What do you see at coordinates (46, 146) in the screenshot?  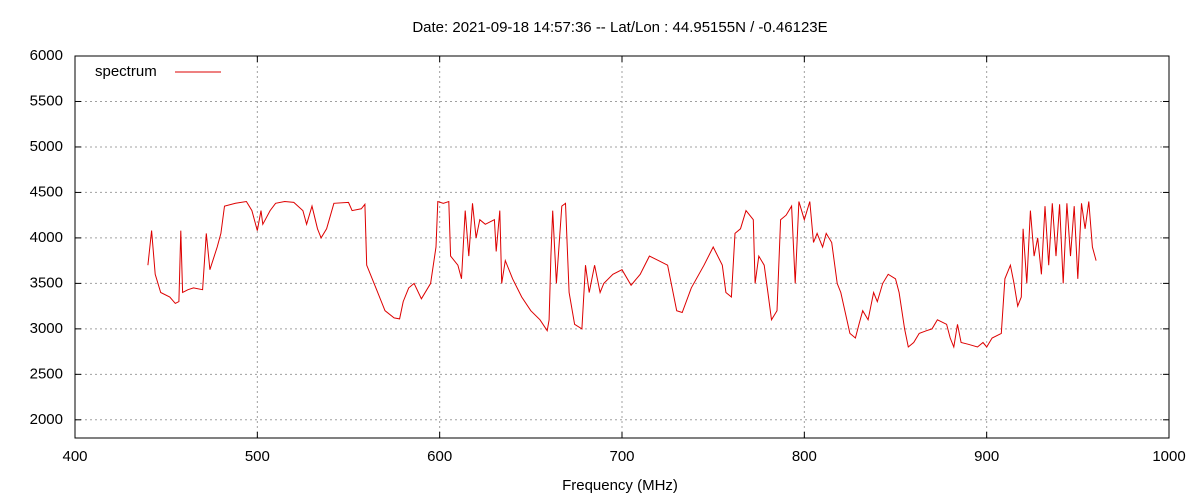 I see `y-tick-label: 5000` at bounding box center [46, 146].